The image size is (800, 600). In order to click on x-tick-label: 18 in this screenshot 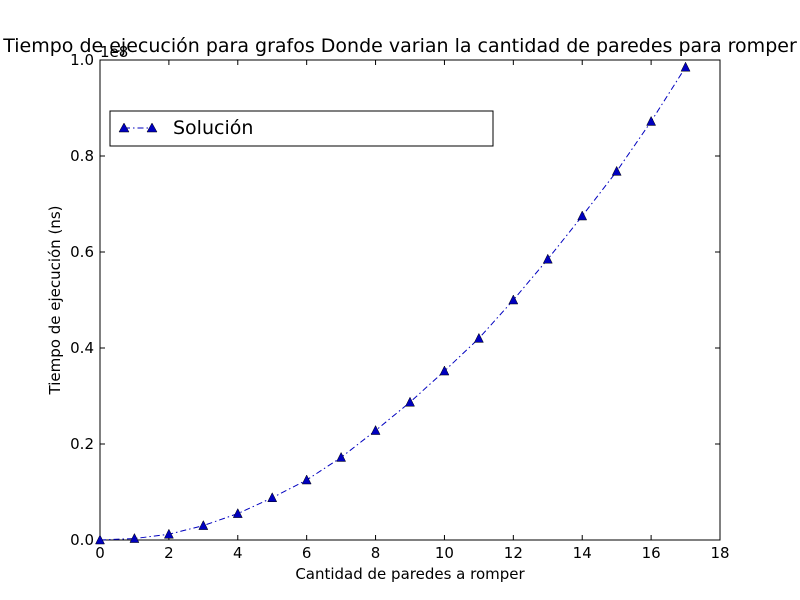, I will do `click(719, 553)`.